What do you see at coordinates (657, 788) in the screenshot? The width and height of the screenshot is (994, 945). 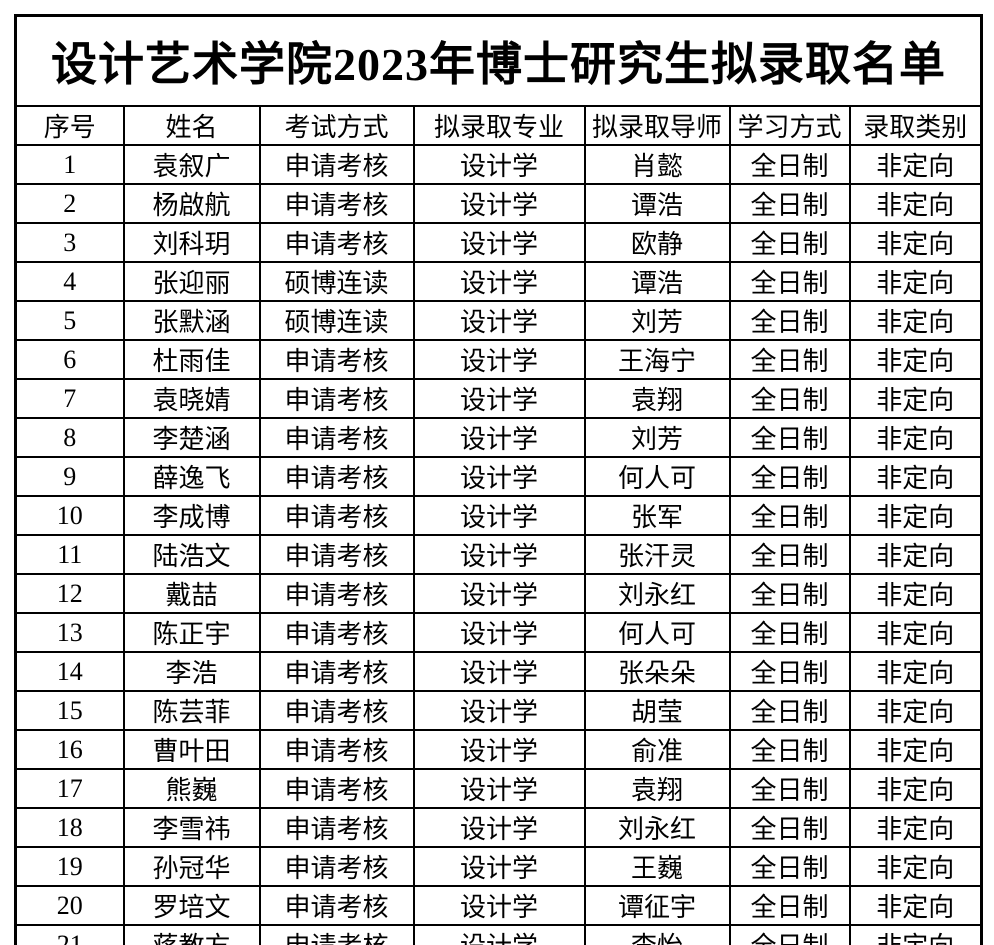 I see `cell-supervisor: 袁翔` at bounding box center [657, 788].